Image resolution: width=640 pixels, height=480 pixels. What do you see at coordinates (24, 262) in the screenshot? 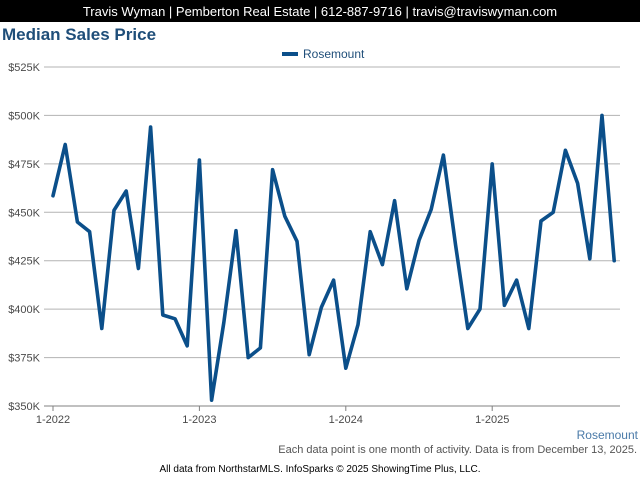
I see `y-tick-label: $425K` at bounding box center [24, 262].